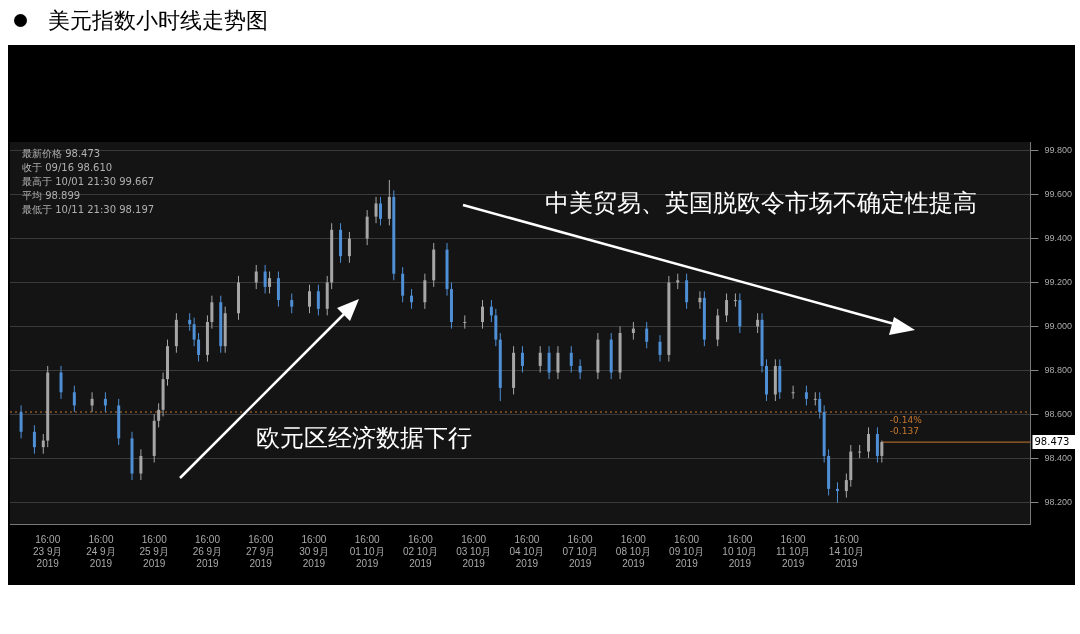 This screenshot has height=634, width=1080. I want to click on chart-title: 美元指数小时线走势图, so click(158, 21).